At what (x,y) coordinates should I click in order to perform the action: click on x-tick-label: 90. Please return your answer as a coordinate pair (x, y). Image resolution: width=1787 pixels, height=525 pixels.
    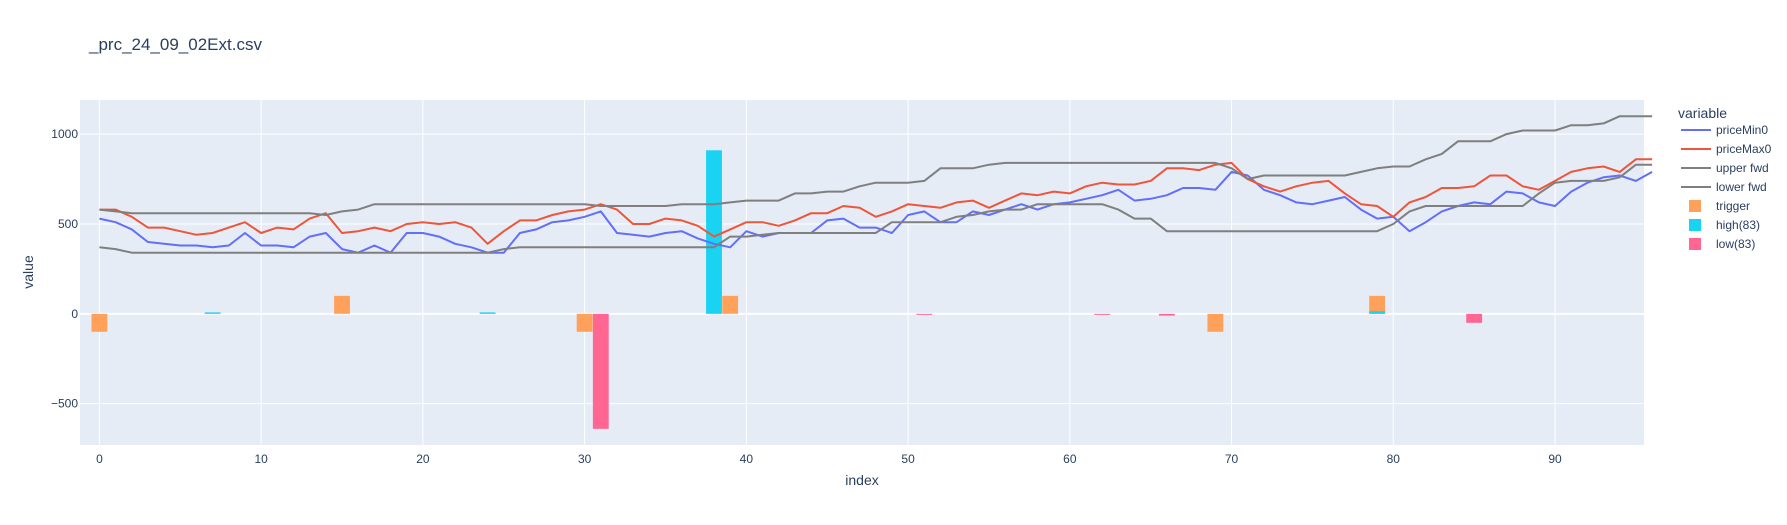
    Looking at the image, I should click on (1555, 459).